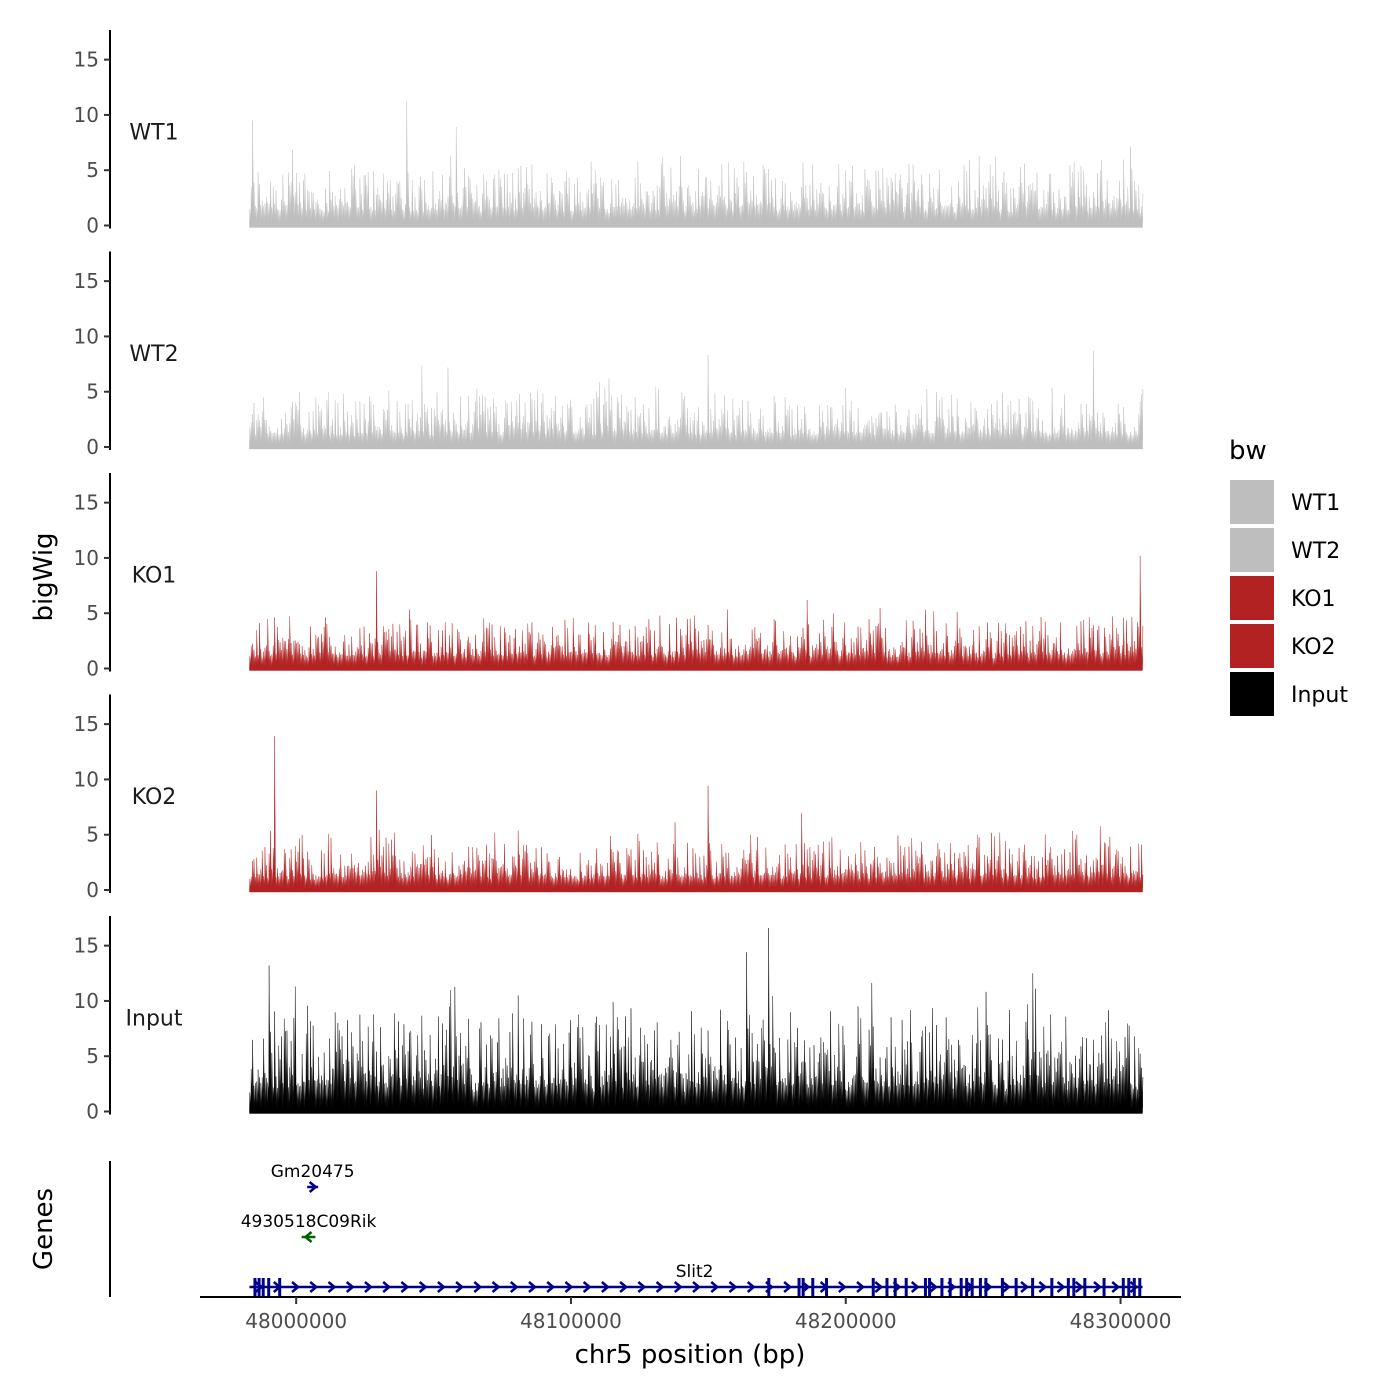  What do you see at coordinates (154, 797) in the screenshot?
I see `track-label: KO2` at bounding box center [154, 797].